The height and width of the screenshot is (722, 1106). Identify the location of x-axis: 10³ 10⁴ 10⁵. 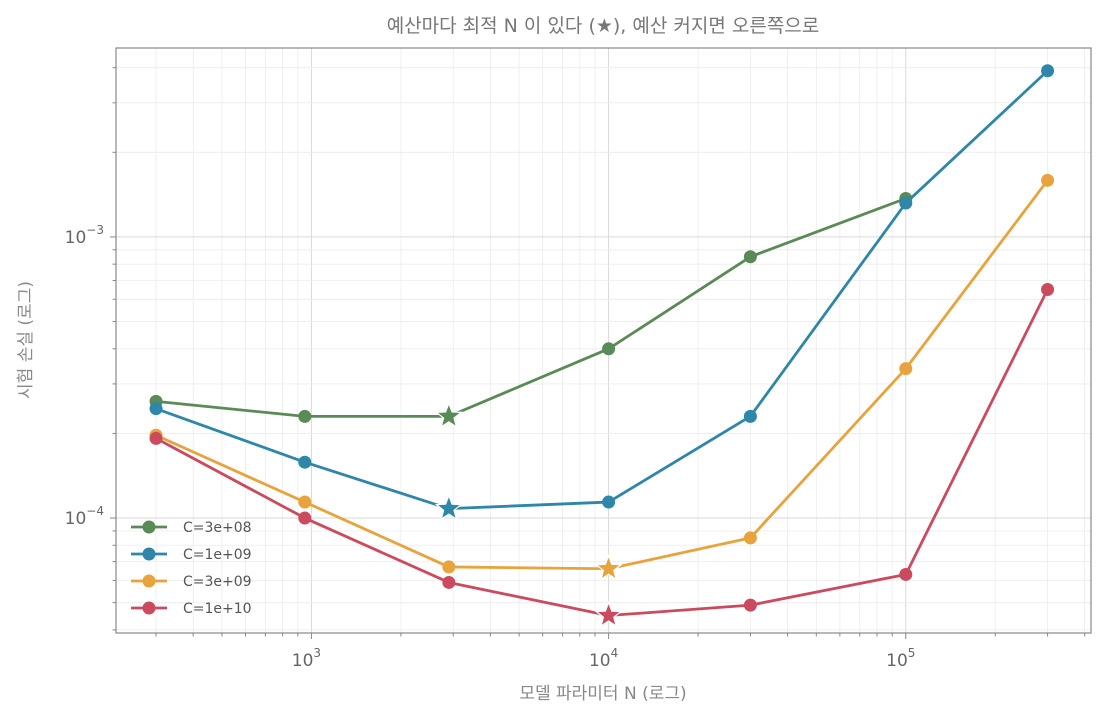
(620, 652).